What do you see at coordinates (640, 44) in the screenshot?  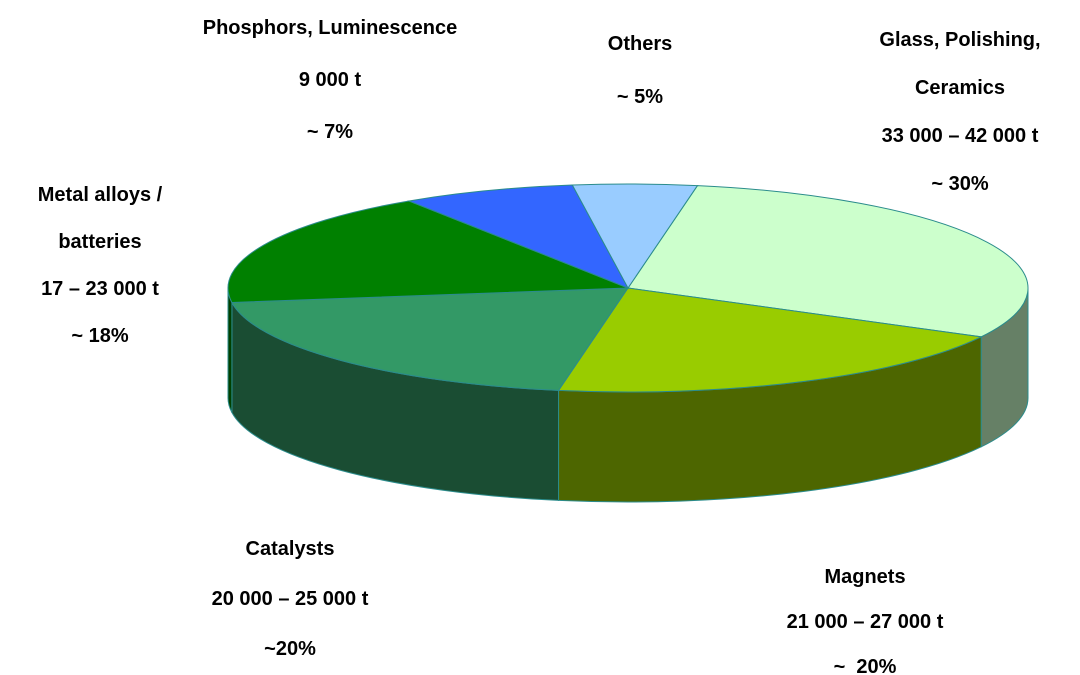 I see `category-name: Others` at bounding box center [640, 44].